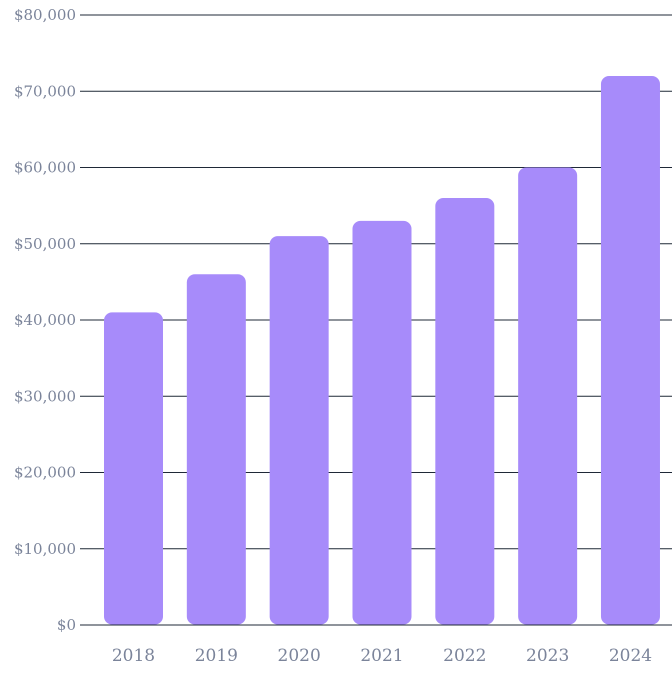  I want to click on y-tick-label: $40,000, so click(45, 320).